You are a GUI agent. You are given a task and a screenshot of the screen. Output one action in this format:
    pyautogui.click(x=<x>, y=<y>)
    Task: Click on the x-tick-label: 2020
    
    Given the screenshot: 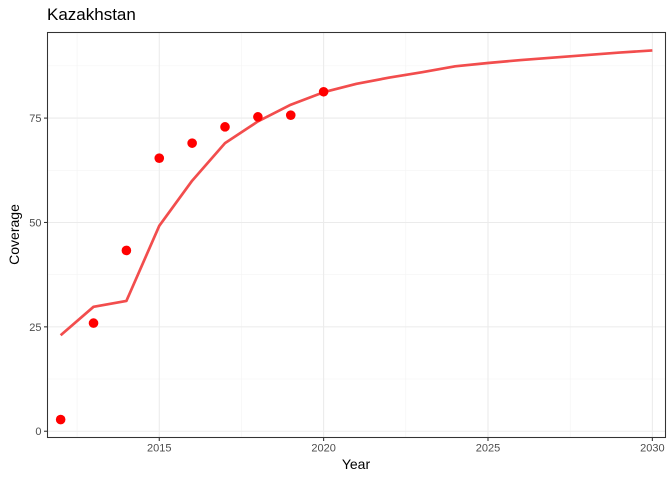 What is the action you would take?
    pyautogui.click(x=323, y=449)
    